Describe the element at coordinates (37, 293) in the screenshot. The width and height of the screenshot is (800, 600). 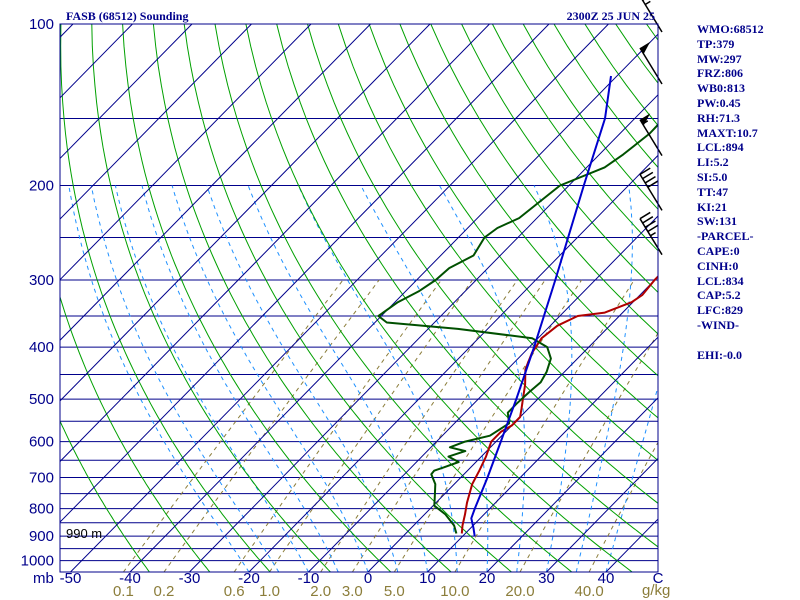
I see `pressure-tick-labels: 100 200 300 400 500 600 700 800 900 1000` at that location.